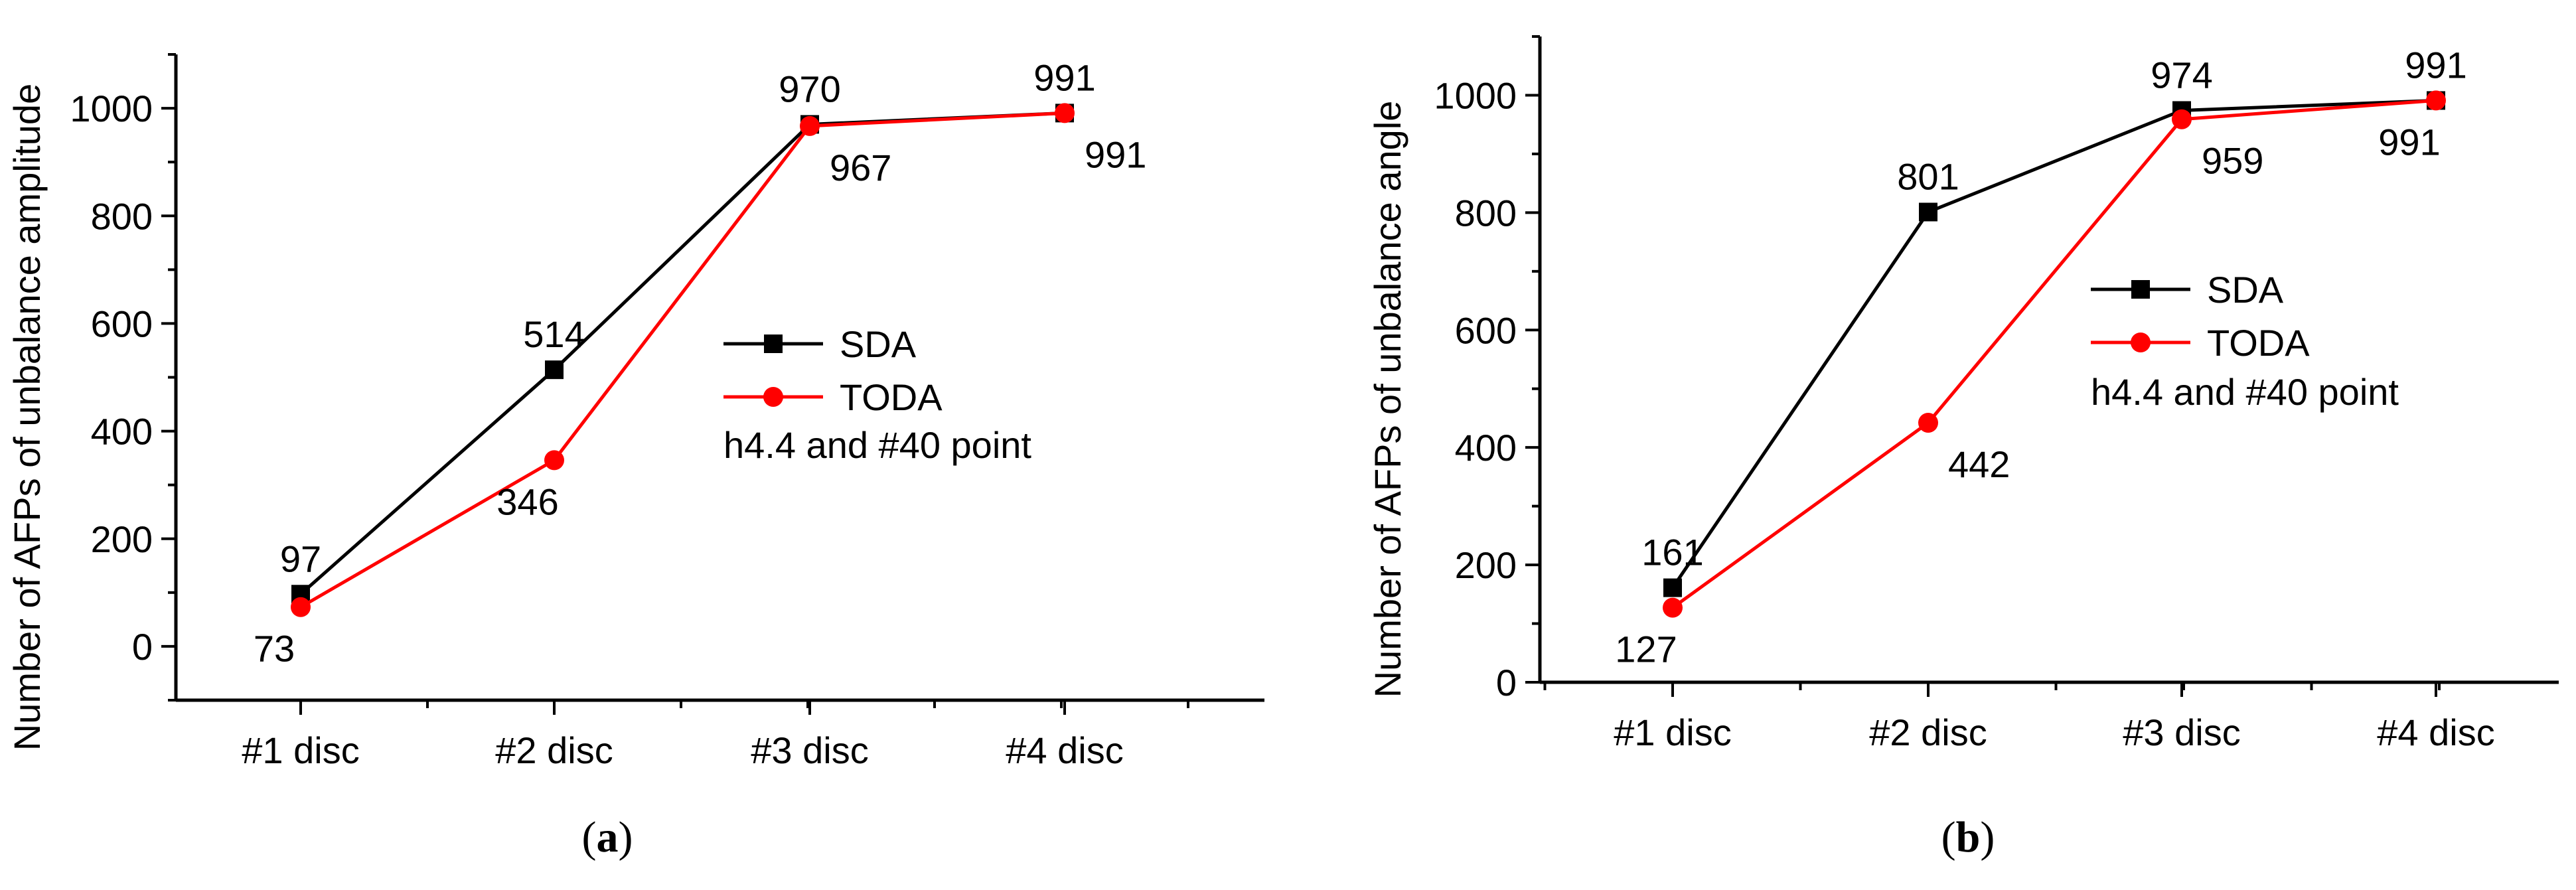 Image resolution: width=2576 pixels, height=890 pixels. Describe the element at coordinates (554, 334) in the screenshot. I see `data-label: 514` at that location.